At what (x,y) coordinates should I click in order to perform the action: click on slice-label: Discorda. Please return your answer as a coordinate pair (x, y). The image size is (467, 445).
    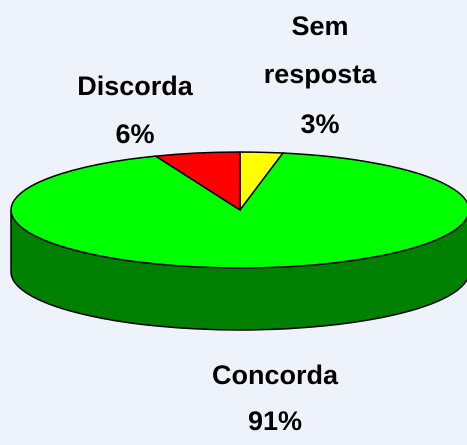
    Looking at the image, I should click on (135, 86).